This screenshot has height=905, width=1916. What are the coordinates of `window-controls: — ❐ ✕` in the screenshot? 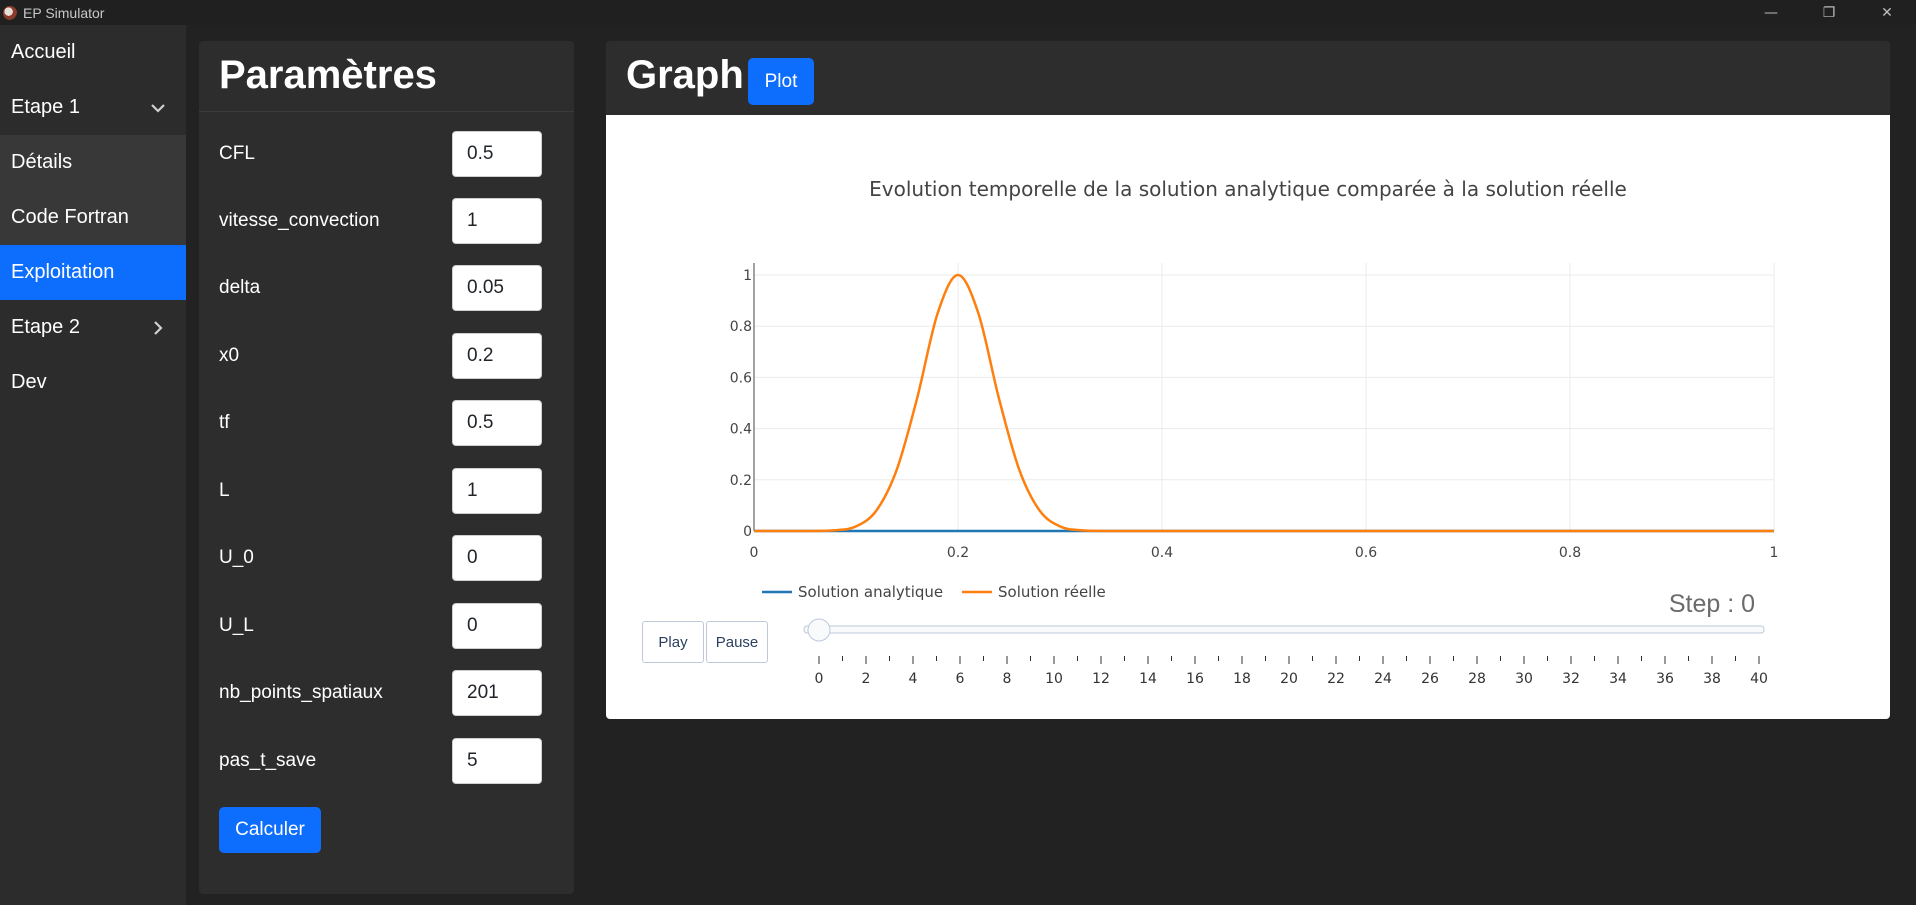 It's located at (1829, 12).